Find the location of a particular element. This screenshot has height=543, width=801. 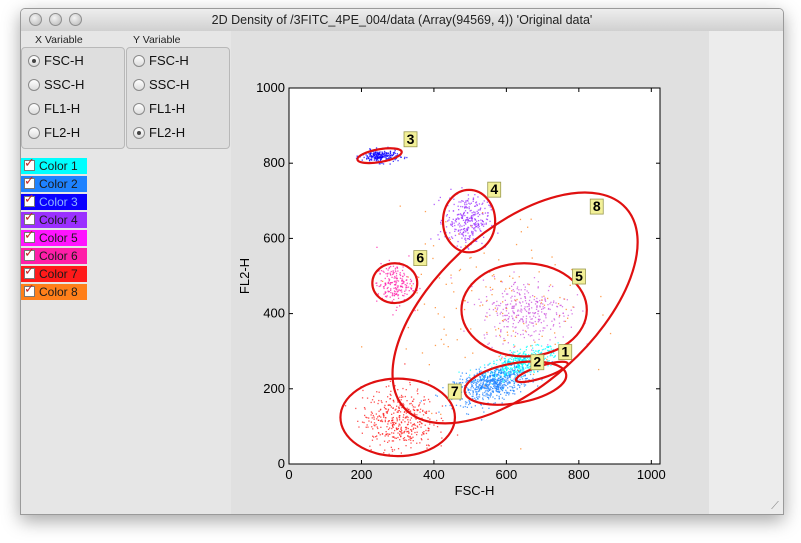

resize-grip-icon: ⟋ is located at coordinates (775, 506).